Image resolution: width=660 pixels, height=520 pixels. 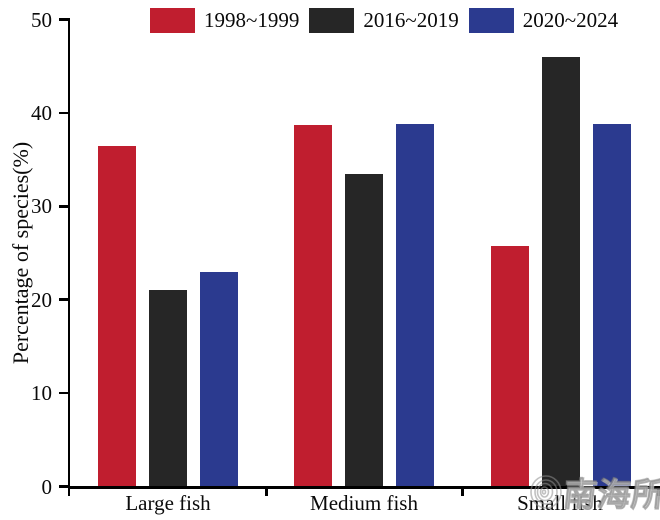 What do you see at coordinates (41, 206) in the screenshot?
I see `y-tick-label-30: 30` at bounding box center [41, 206].